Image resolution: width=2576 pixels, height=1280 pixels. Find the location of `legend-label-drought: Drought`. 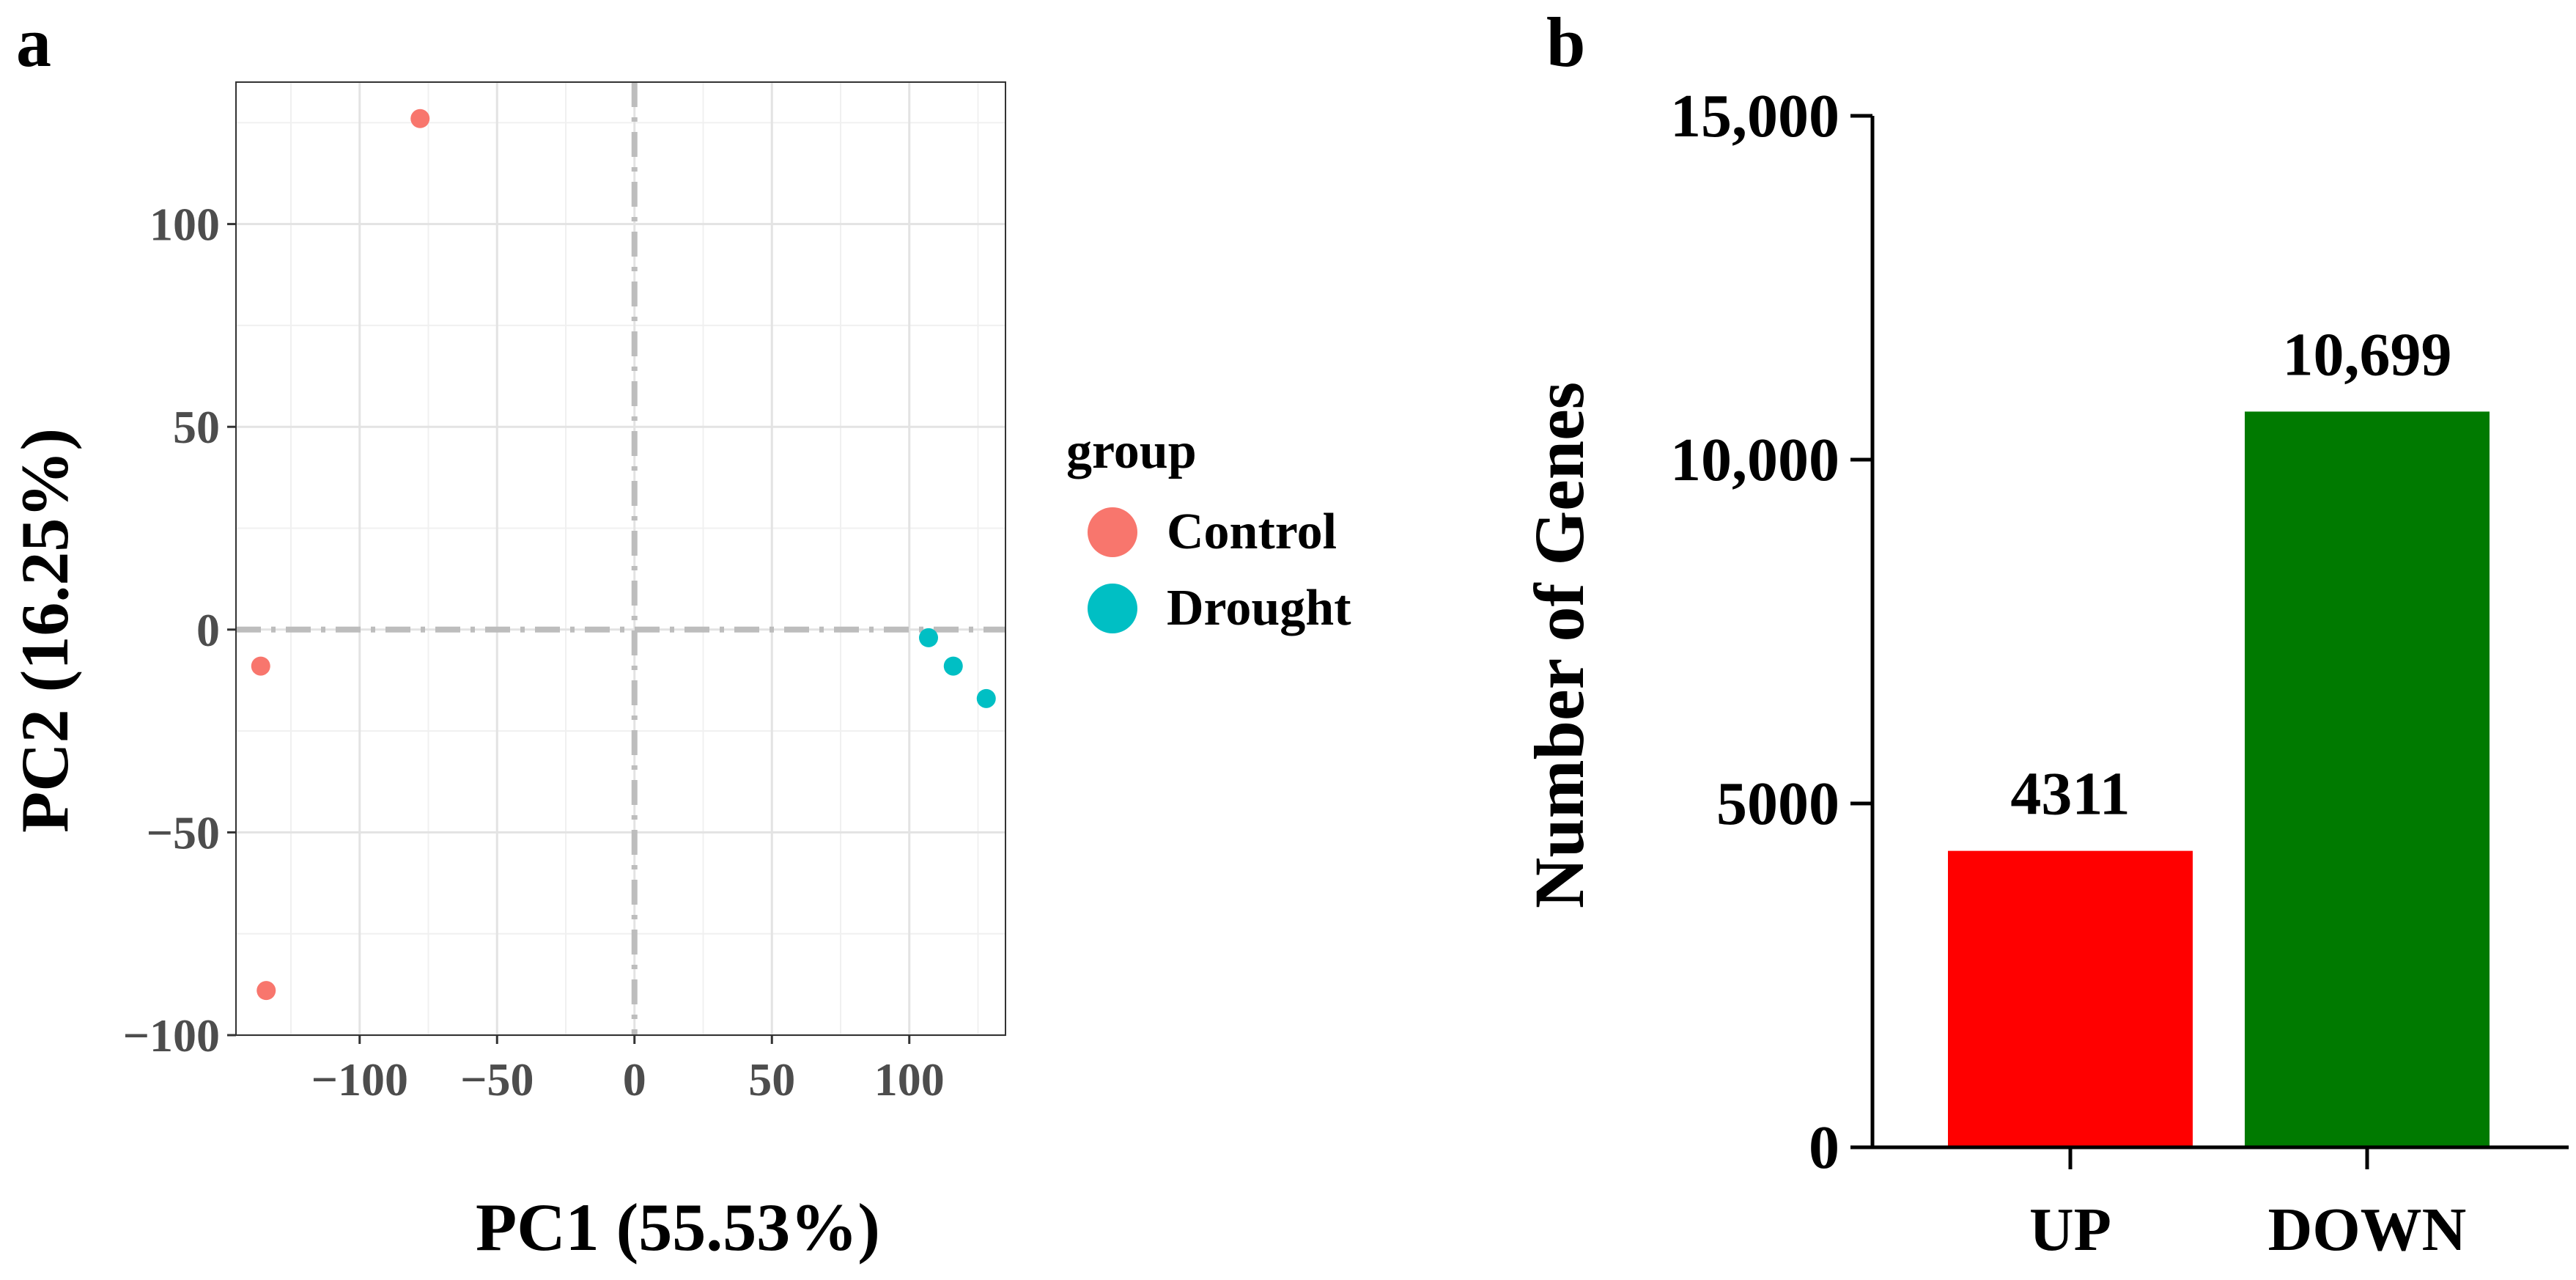

legend-label-drought: Drought is located at coordinates (1259, 608).